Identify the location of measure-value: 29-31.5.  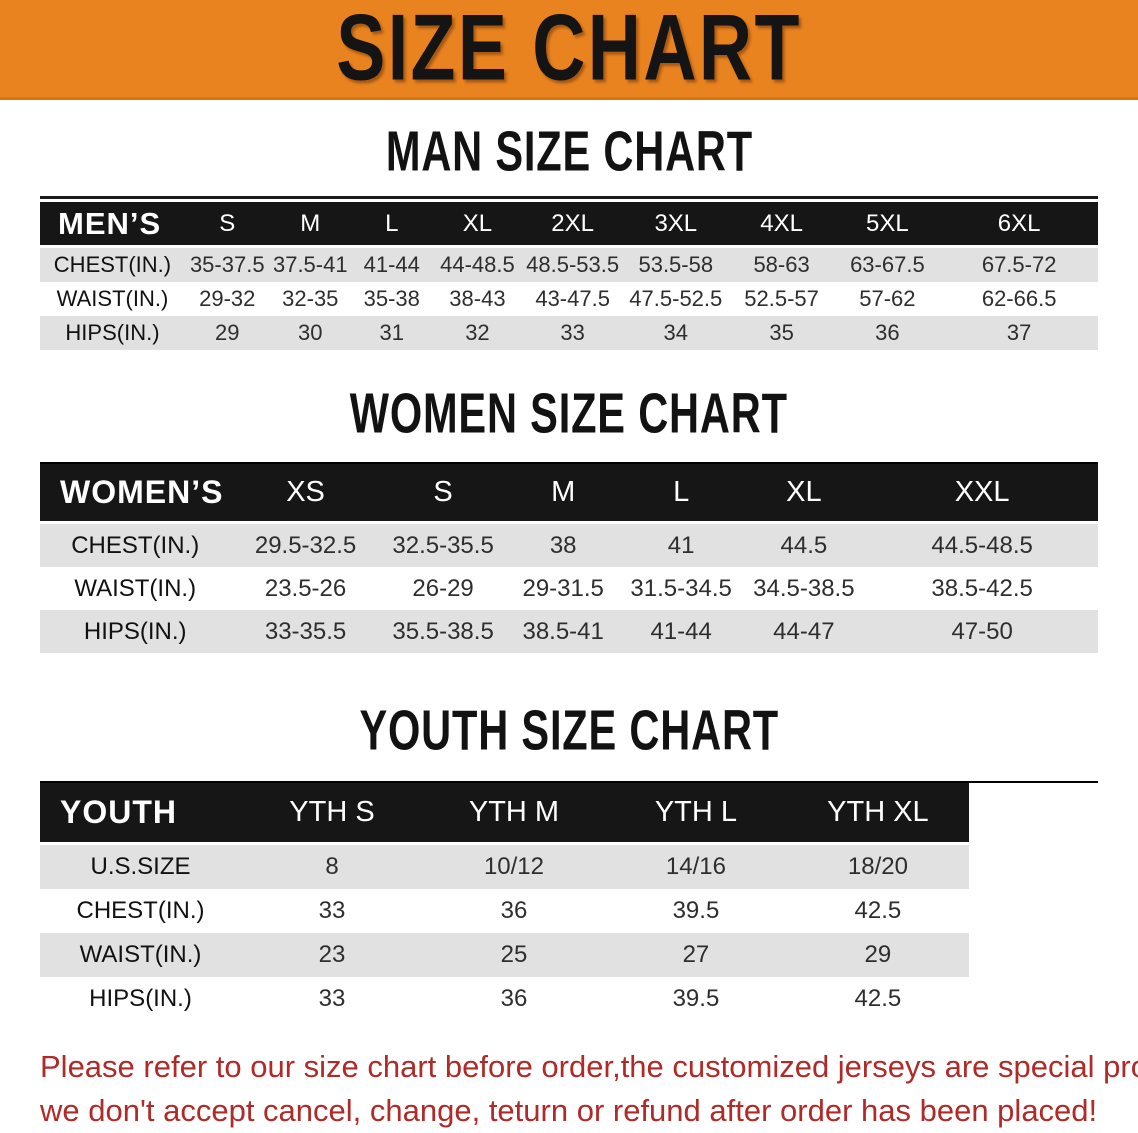
(563, 588).